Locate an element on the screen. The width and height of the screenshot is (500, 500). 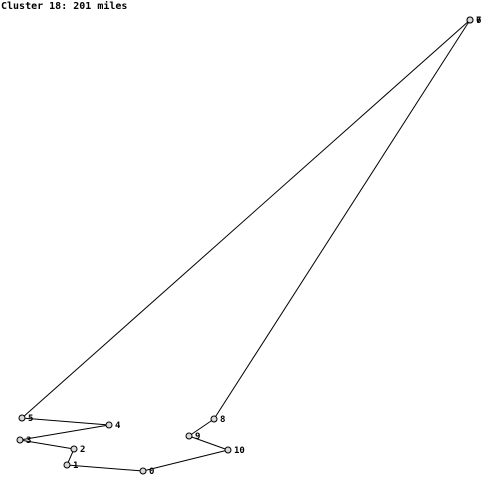
node-label: 6 is located at coordinates (478, 21).